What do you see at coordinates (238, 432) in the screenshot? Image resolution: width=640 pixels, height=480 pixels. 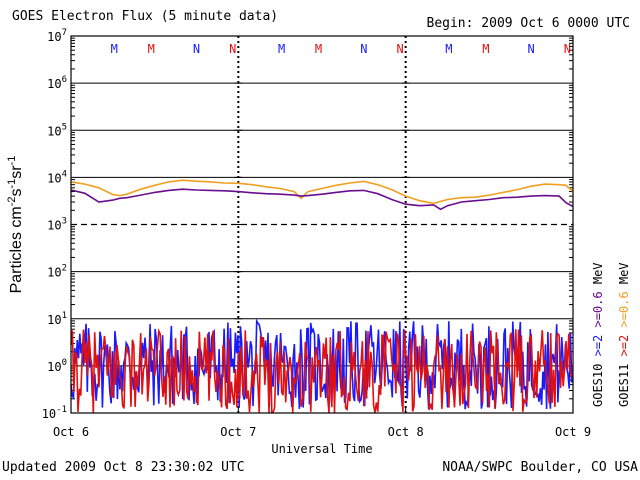 I see `x-tick-label: Oct 7` at bounding box center [238, 432].